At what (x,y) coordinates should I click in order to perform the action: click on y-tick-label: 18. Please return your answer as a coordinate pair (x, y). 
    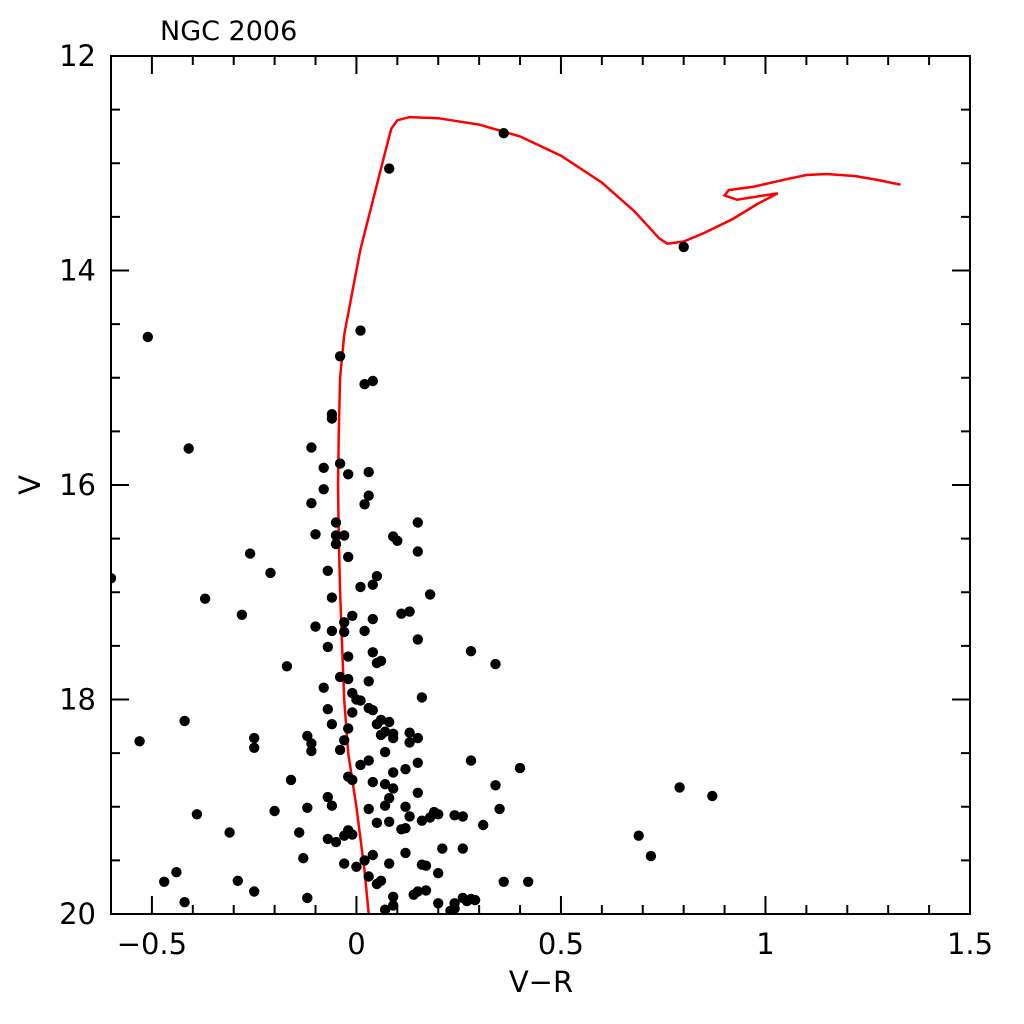
    Looking at the image, I should click on (77, 700).